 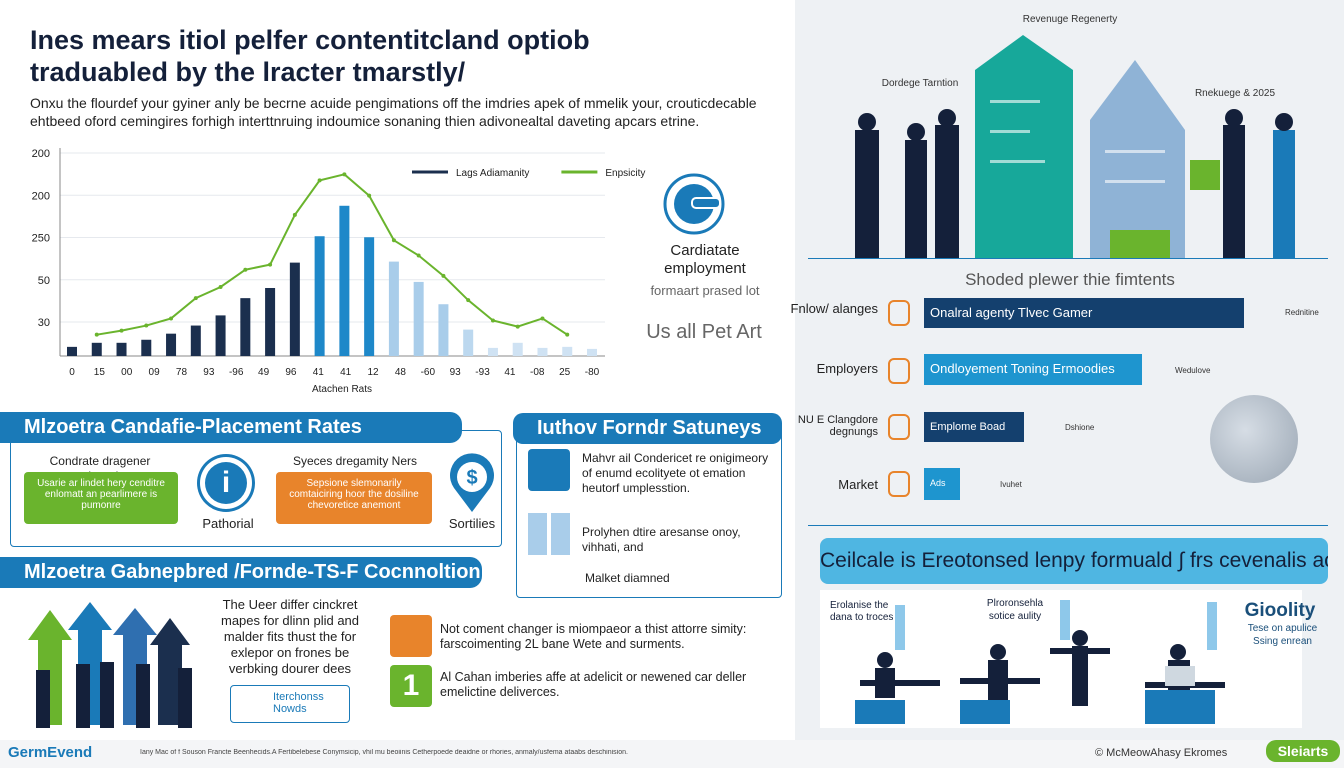 What do you see at coordinates (72, 372) in the screenshot?
I see `x-tick-label: 0` at bounding box center [72, 372].